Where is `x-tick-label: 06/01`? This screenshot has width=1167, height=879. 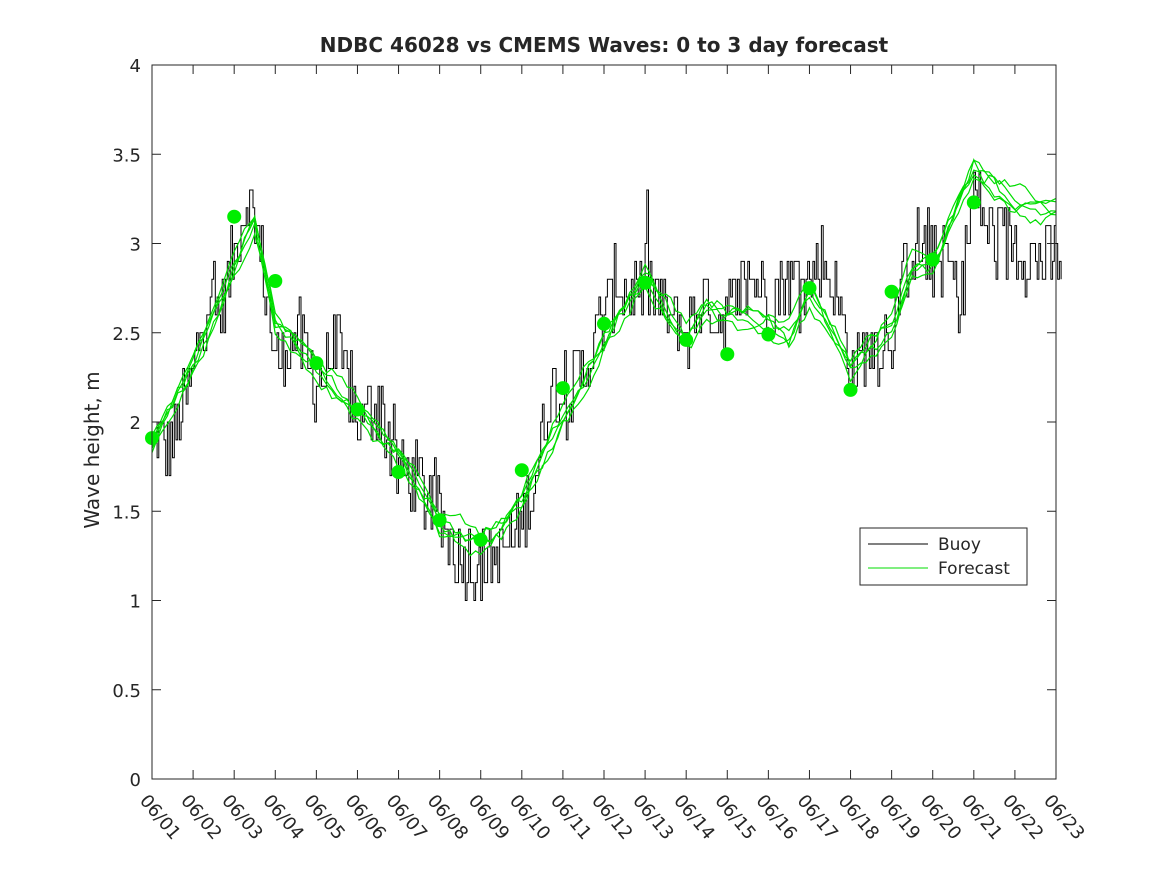 x-tick-label: 06/01 is located at coordinates (159, 817).